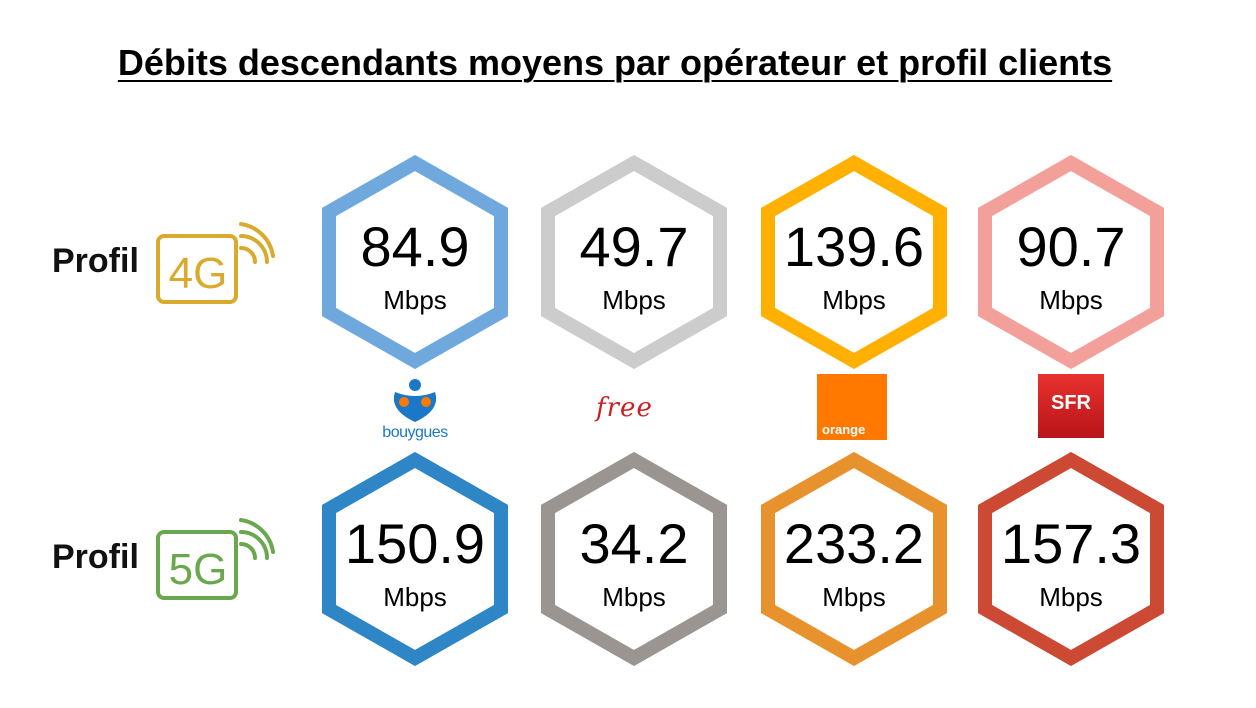  I want to click on speed-value: 139.6, so click(854, 246).